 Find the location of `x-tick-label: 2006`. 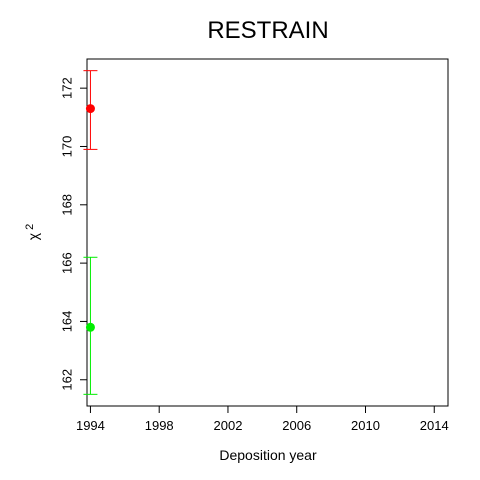

x-tick-label: 2006 is located at coordinates (296, 425).